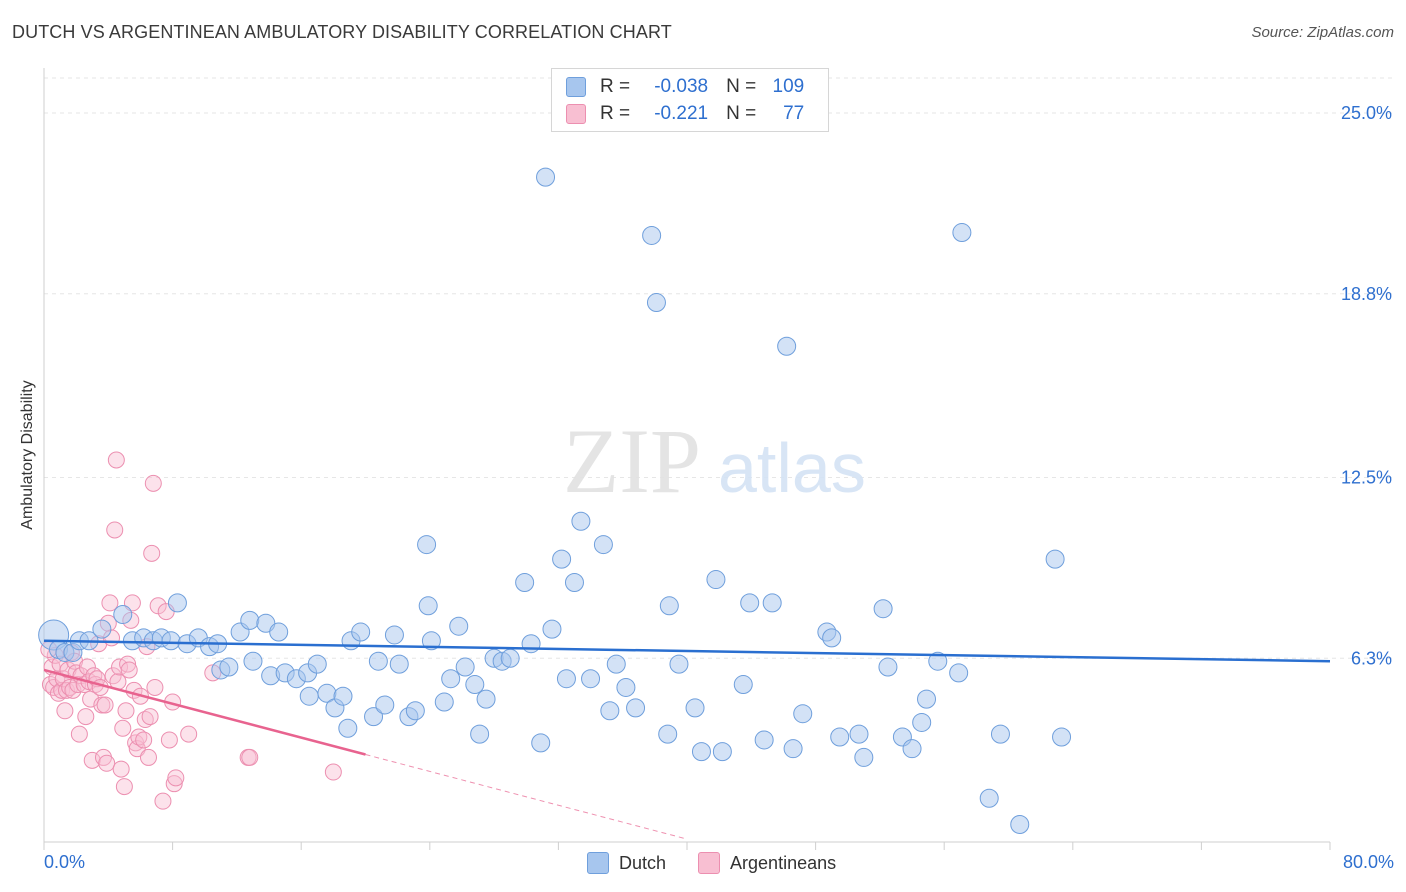 Image resolution: width=1406 pixels, height=892 pixels. What do you see at coordinates (632, 461) in the screenshot?
I see `watermark-zip: ZIP` at bounding box center [632, 461].